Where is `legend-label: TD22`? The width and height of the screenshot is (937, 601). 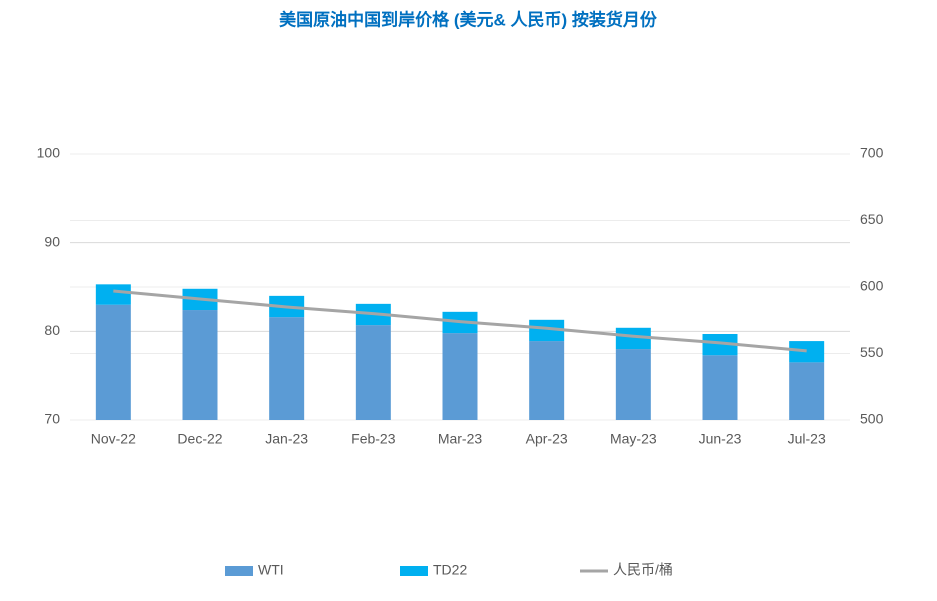 legend-label: TD22 is located at coordinates (450, 570).